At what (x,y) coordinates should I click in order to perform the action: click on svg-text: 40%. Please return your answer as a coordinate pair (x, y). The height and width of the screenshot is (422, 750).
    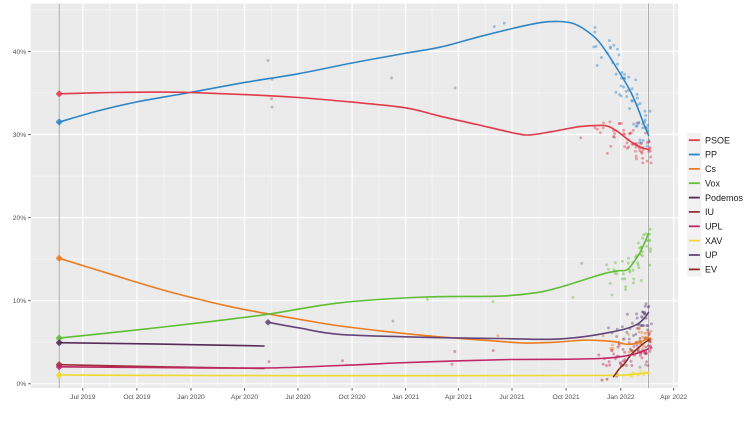
    Looking at the image, I should click on (19, 52).